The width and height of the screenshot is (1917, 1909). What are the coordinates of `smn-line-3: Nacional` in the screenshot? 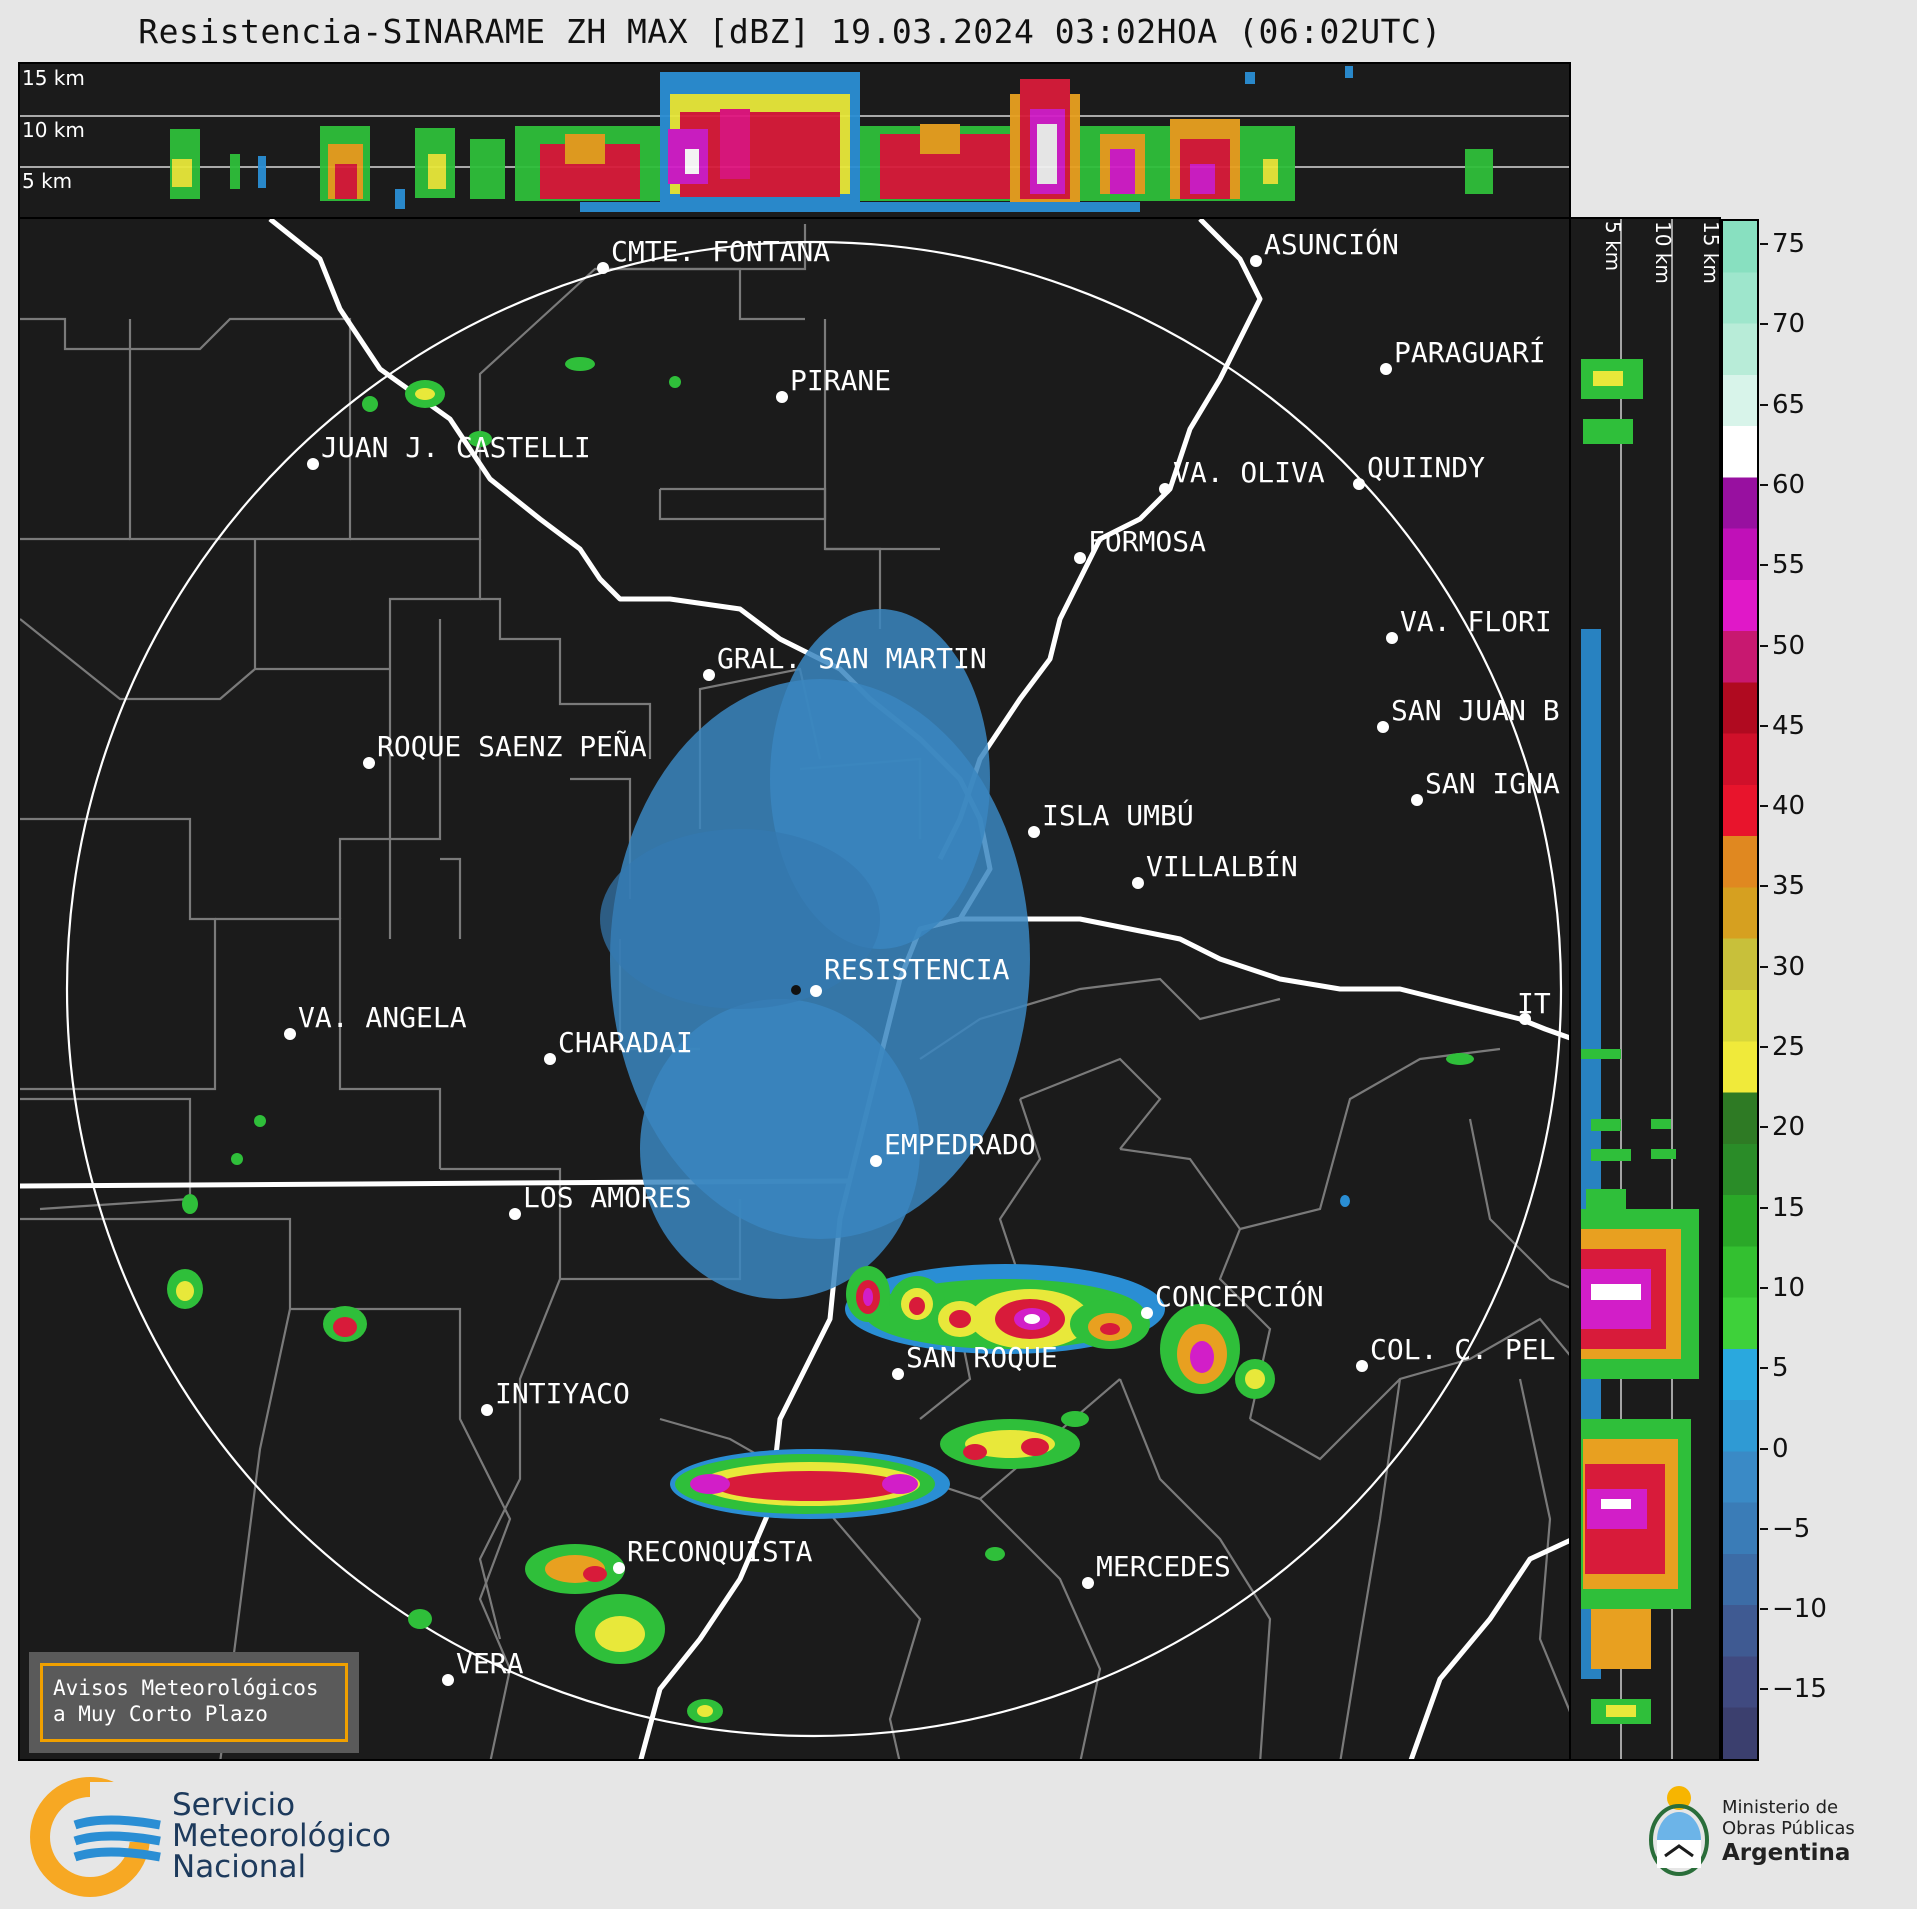 It's located at (239, 1867).